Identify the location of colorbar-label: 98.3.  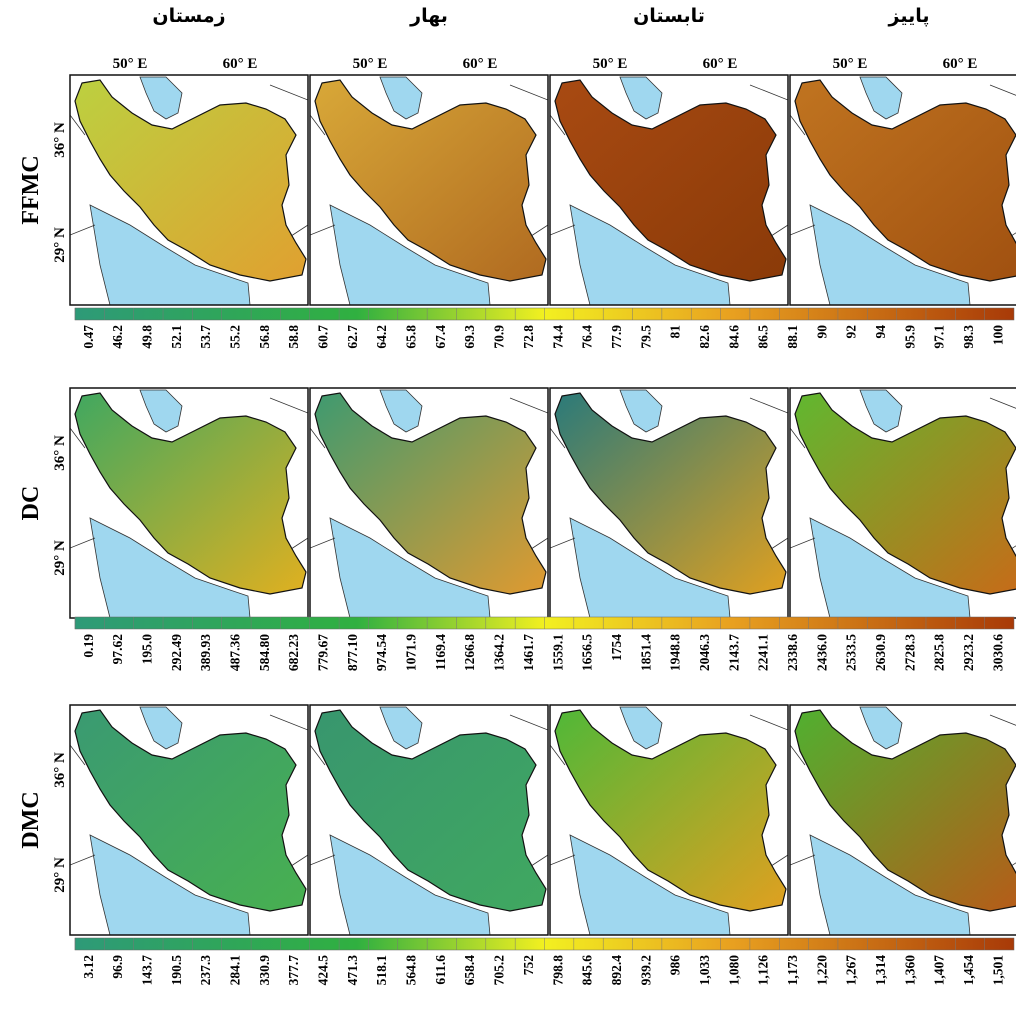
(968, 337).